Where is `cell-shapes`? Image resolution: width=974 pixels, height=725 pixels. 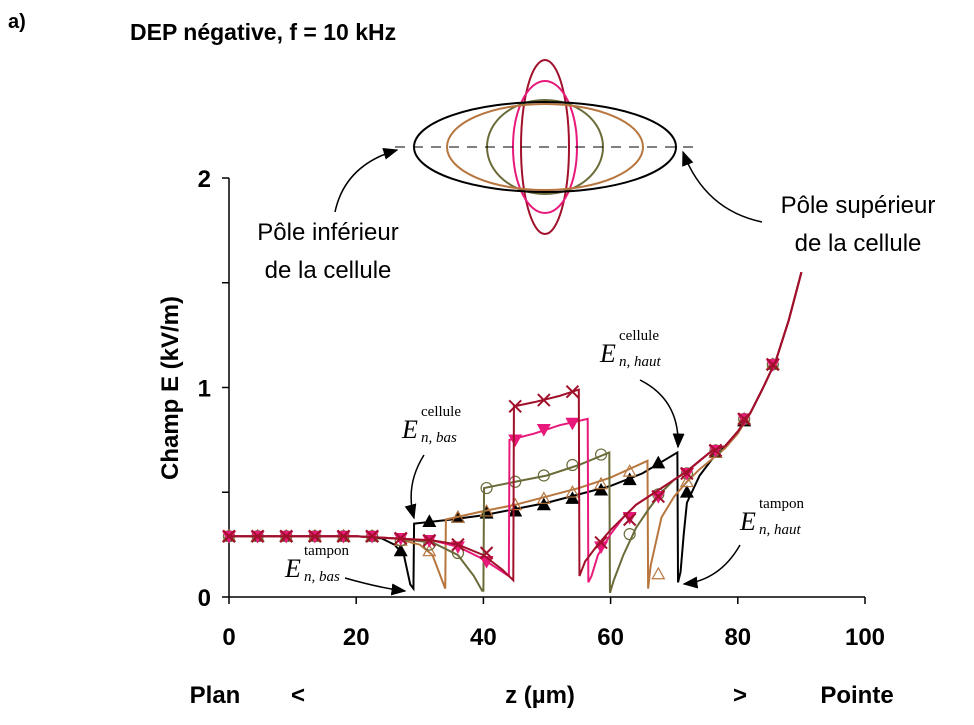 cell-shapes is located at coordinates (547, 147).